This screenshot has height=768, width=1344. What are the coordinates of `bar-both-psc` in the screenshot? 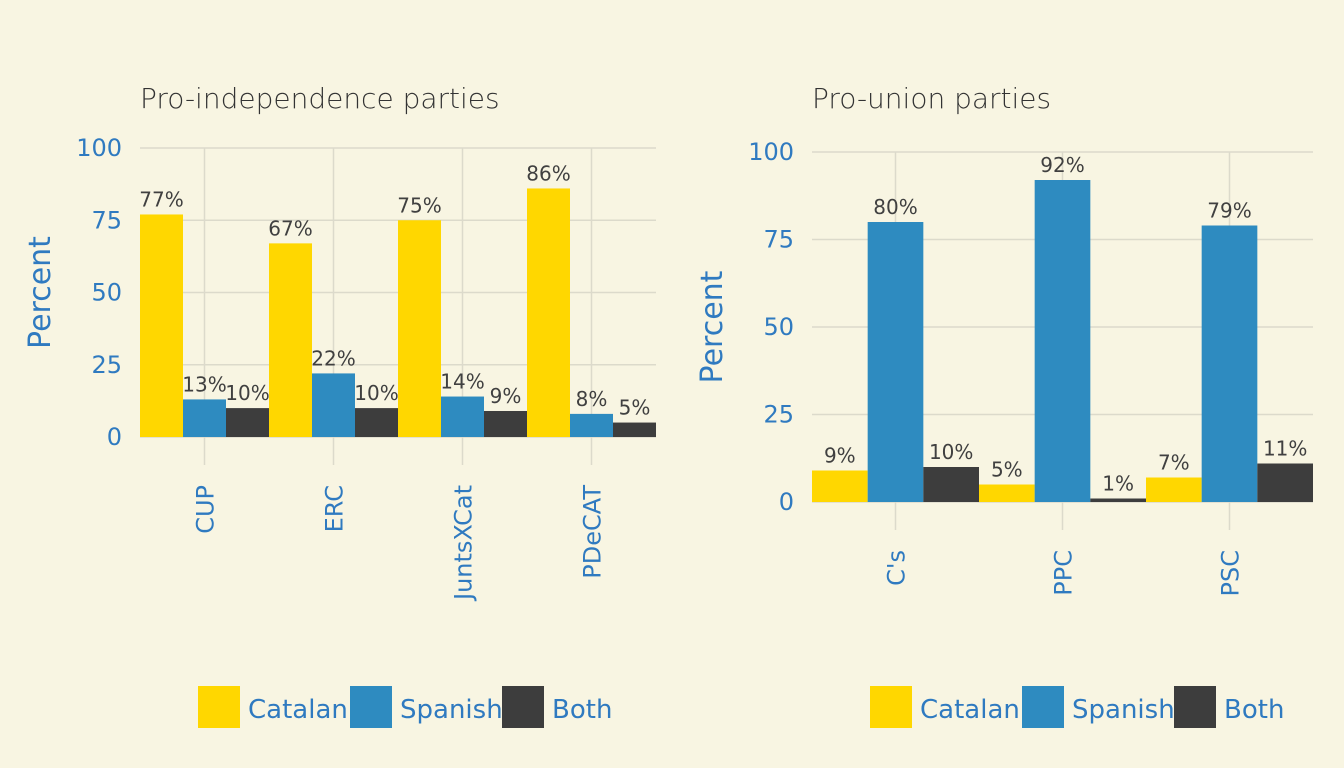 It's located at (1285, 482).